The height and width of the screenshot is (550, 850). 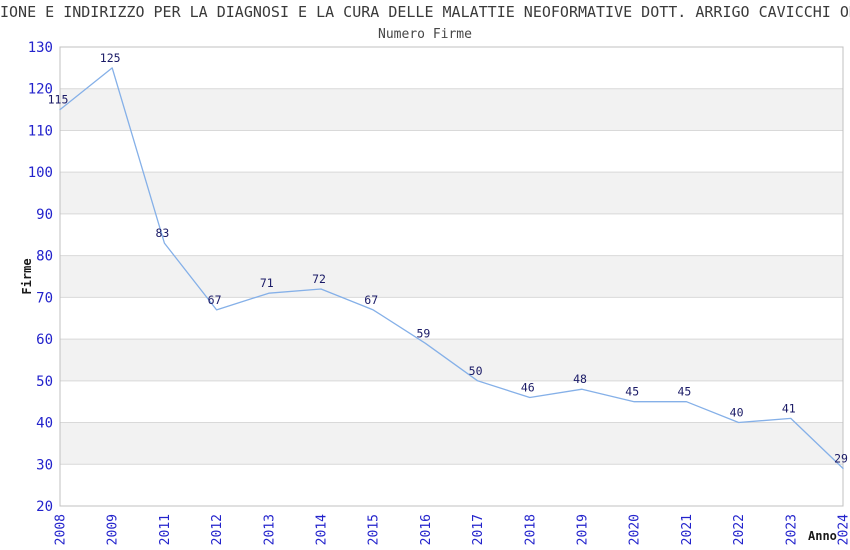 I want to click on value-label: 41, so click(x=789, y=408).